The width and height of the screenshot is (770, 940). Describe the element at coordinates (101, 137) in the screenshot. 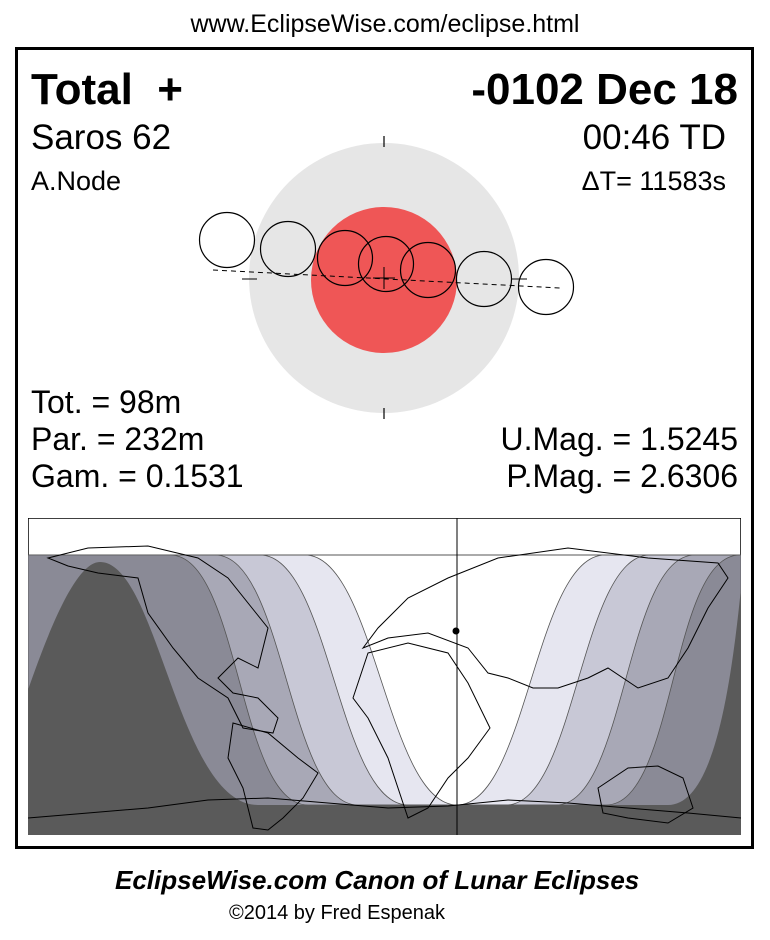

I see `saros: Saros 62` at that location.